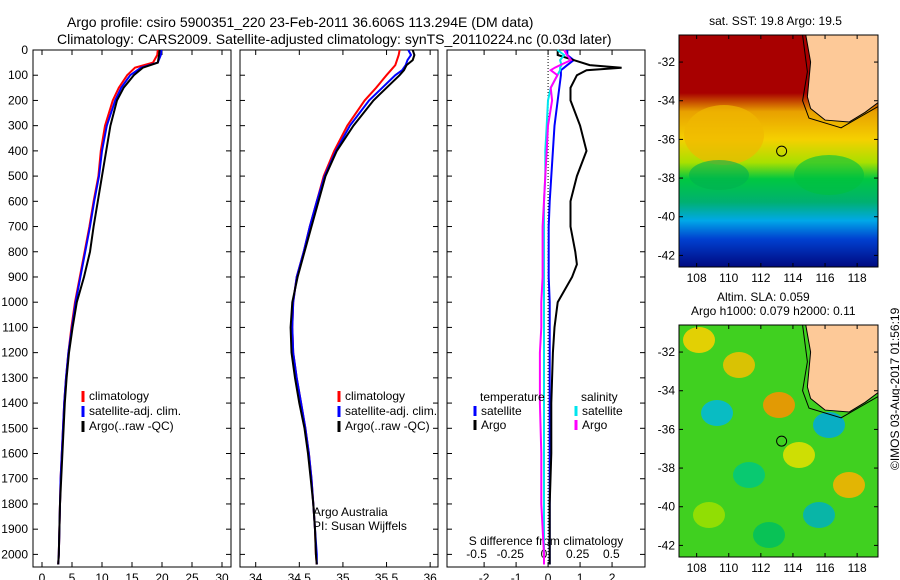 Image resolution: width=900 pixels, height=580 pixels. I want to click on x-tick-label: 34.5, so click(300, 575).